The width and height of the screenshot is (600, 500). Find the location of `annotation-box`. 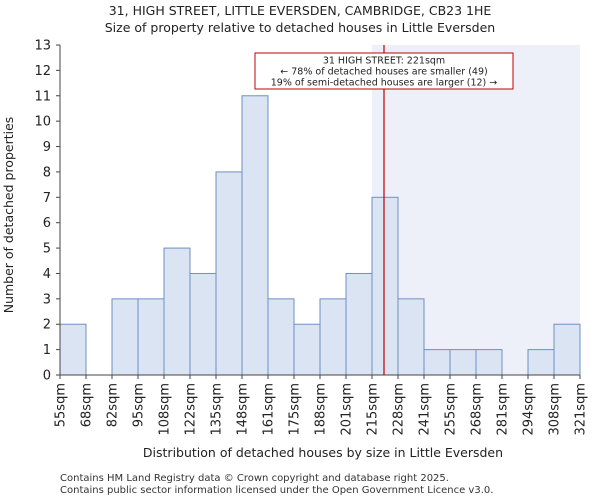

annotation-box is located at coordinates (384, 71).